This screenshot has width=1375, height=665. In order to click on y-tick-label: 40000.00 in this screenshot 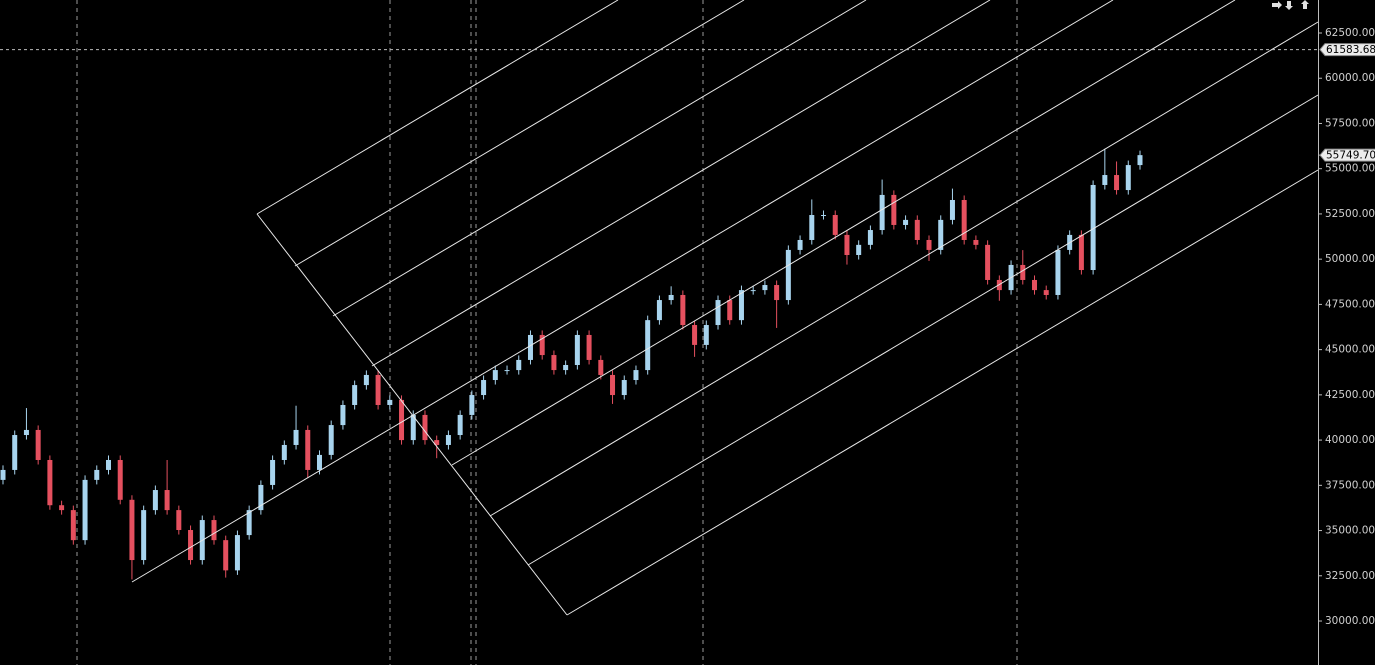, I will do `click(1350, 440)`.